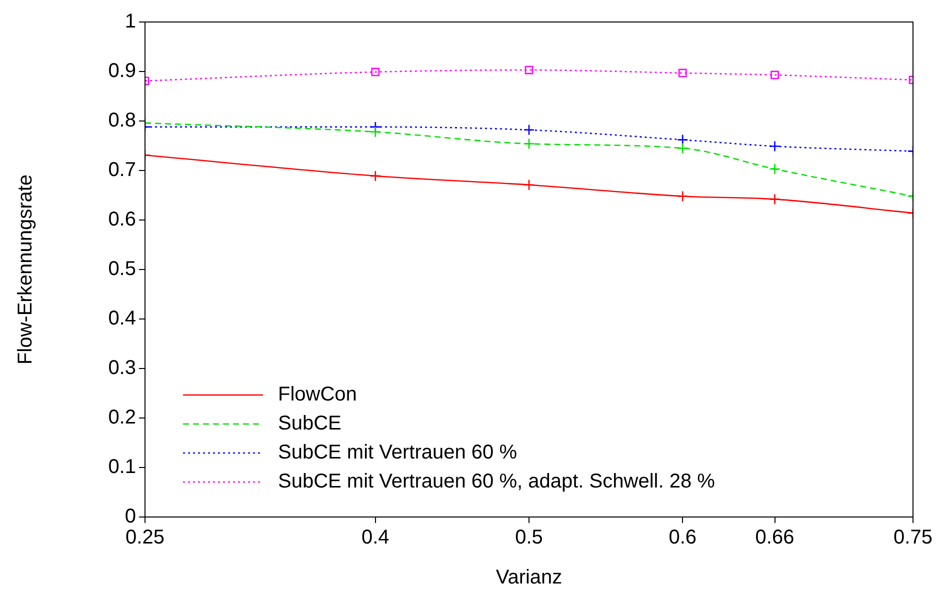  What do you see at coordinates (682, 537) in the screenshot?
I see `x-tick-label: 0.6` at bounding box center [682, 537].